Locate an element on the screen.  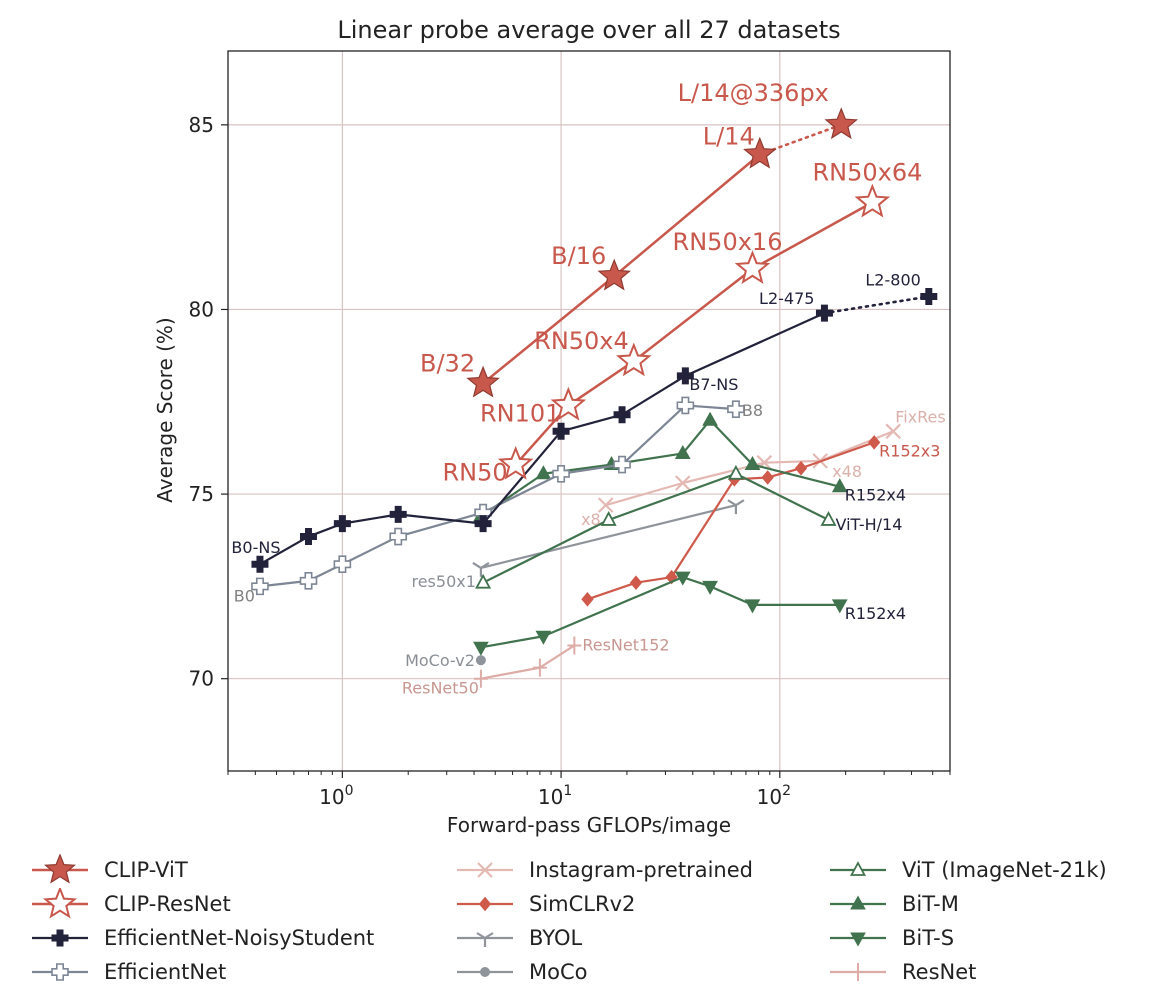
series-bit-s is located at coordinates (660, 613).